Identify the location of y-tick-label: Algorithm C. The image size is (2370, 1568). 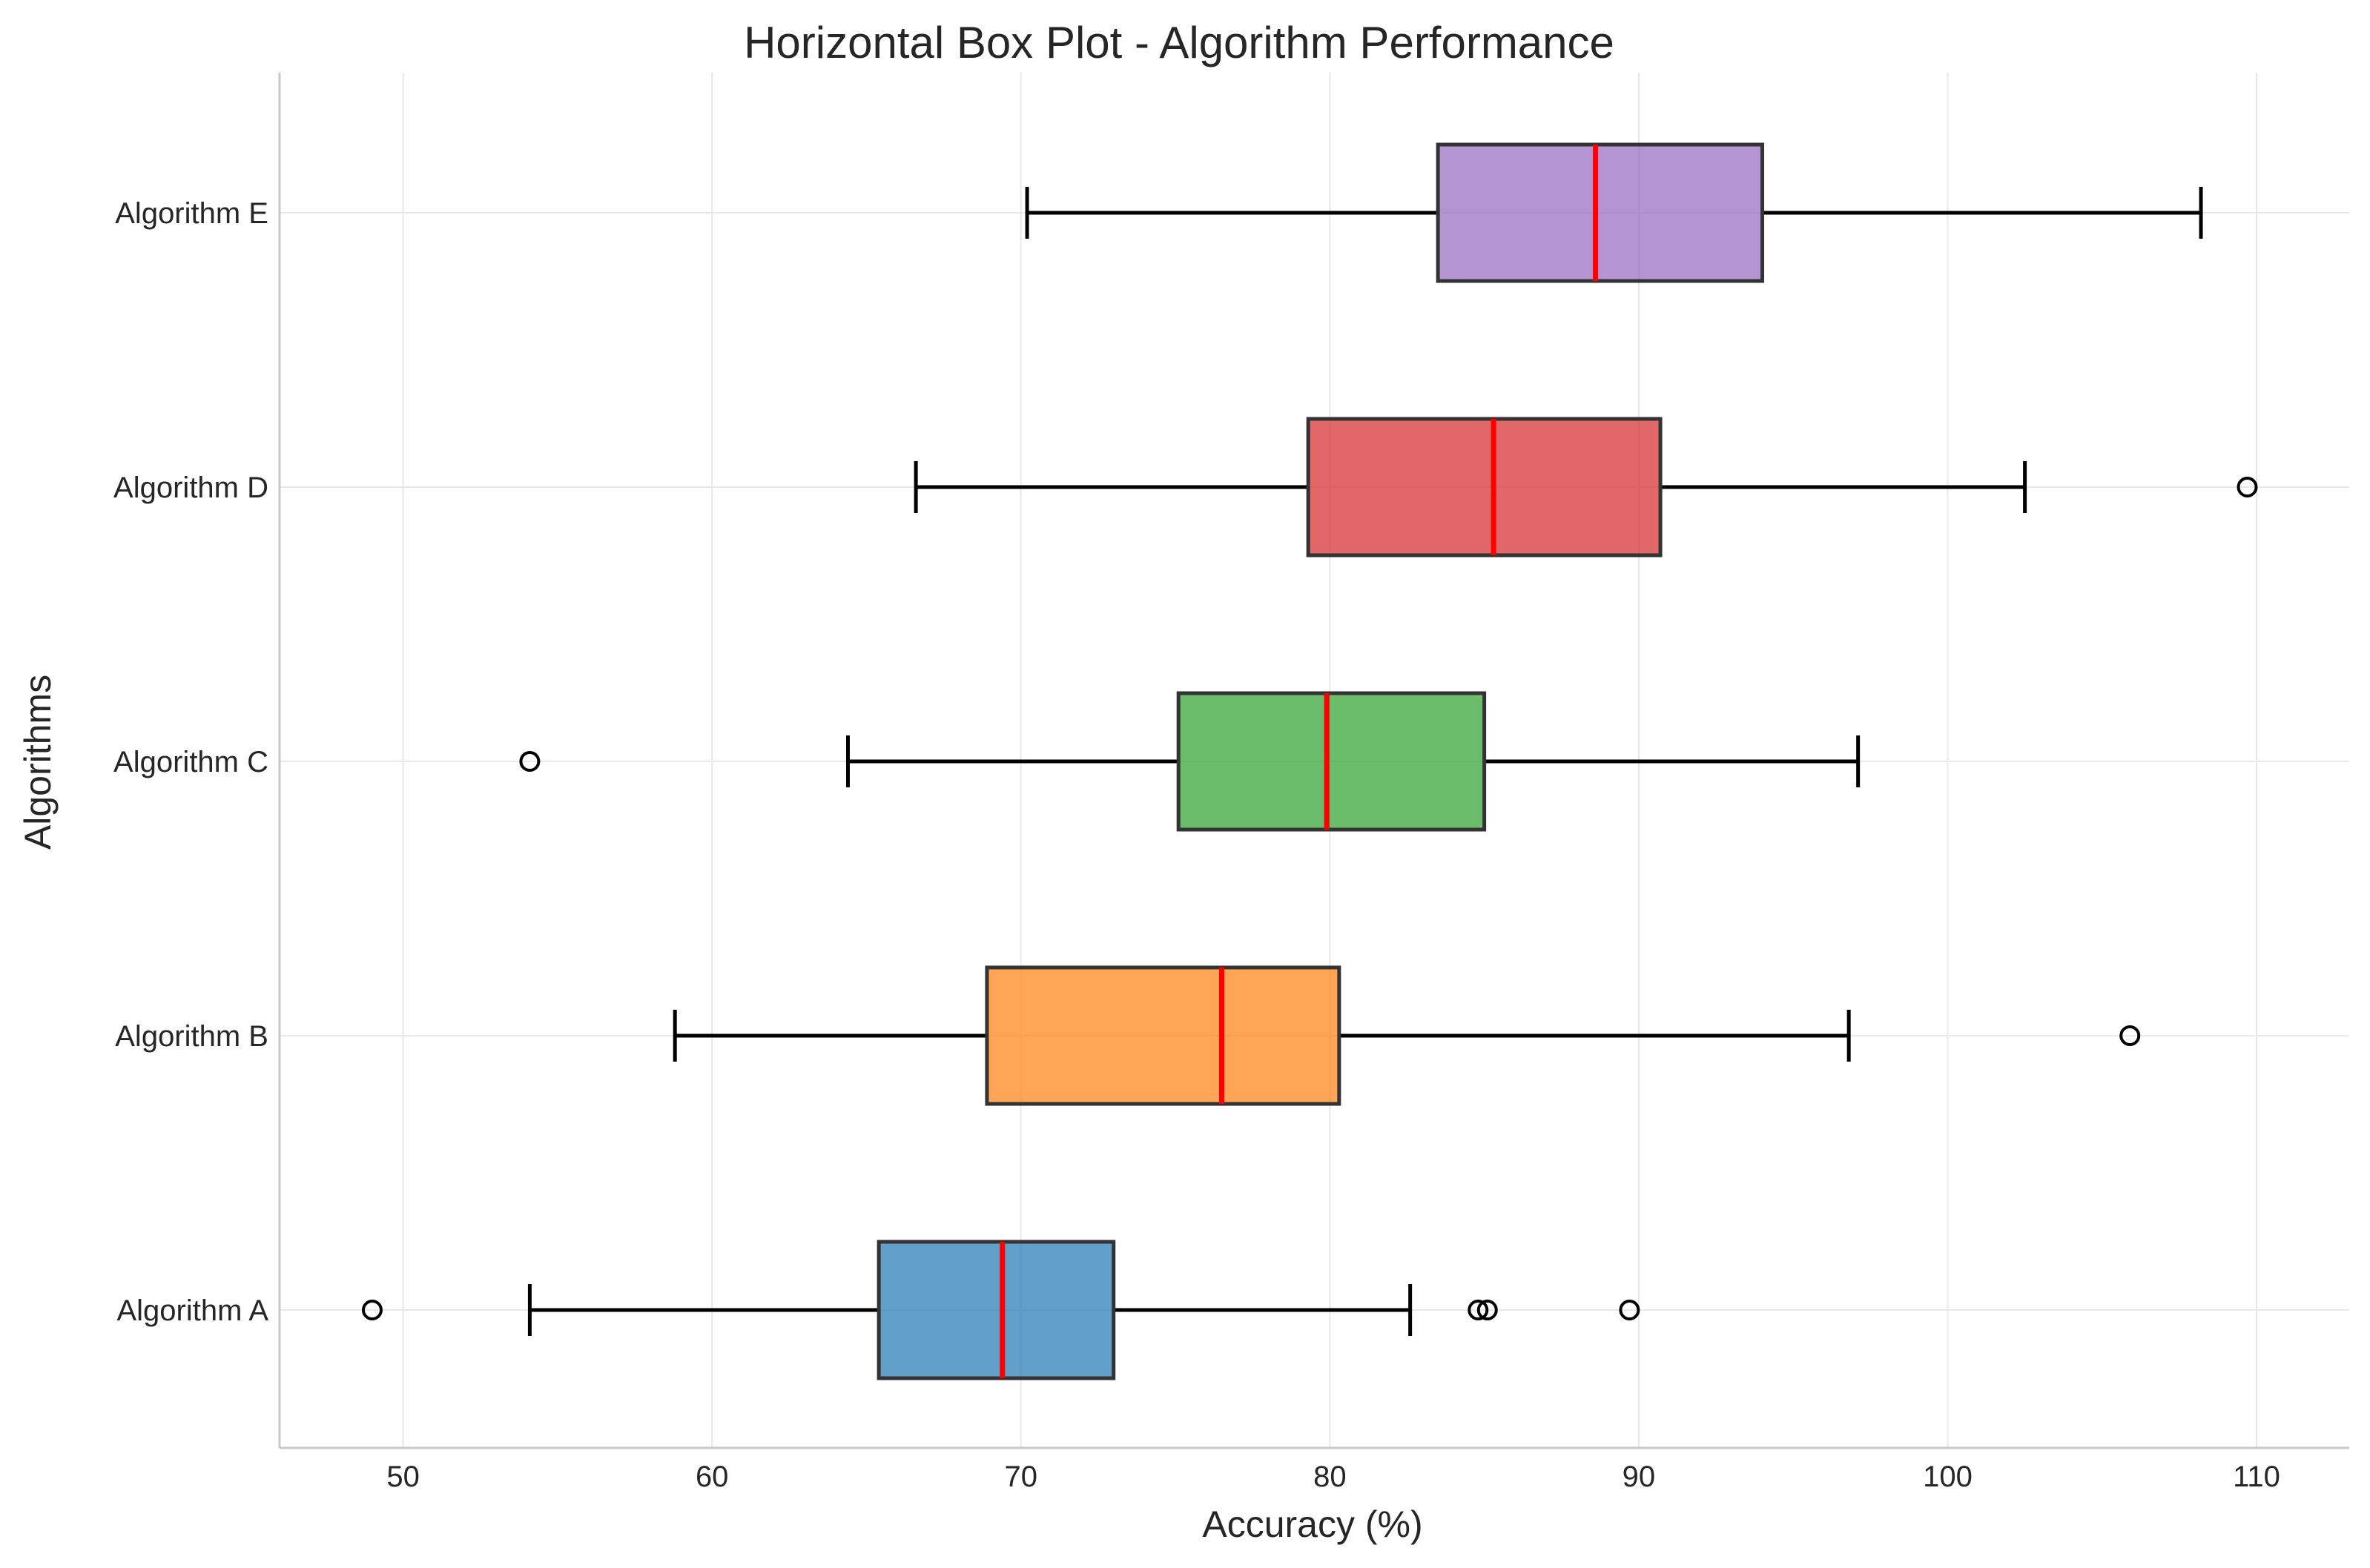
(190, 762).